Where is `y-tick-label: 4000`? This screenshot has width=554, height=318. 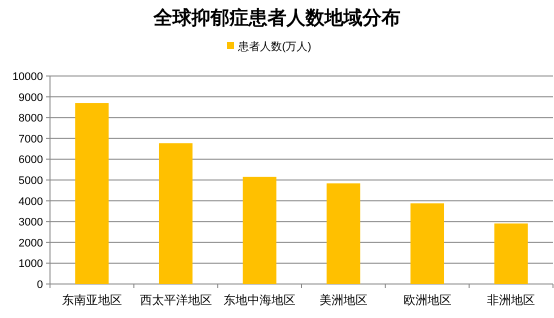
y-tick-label: 4000 is located at coordinates (30, 202).